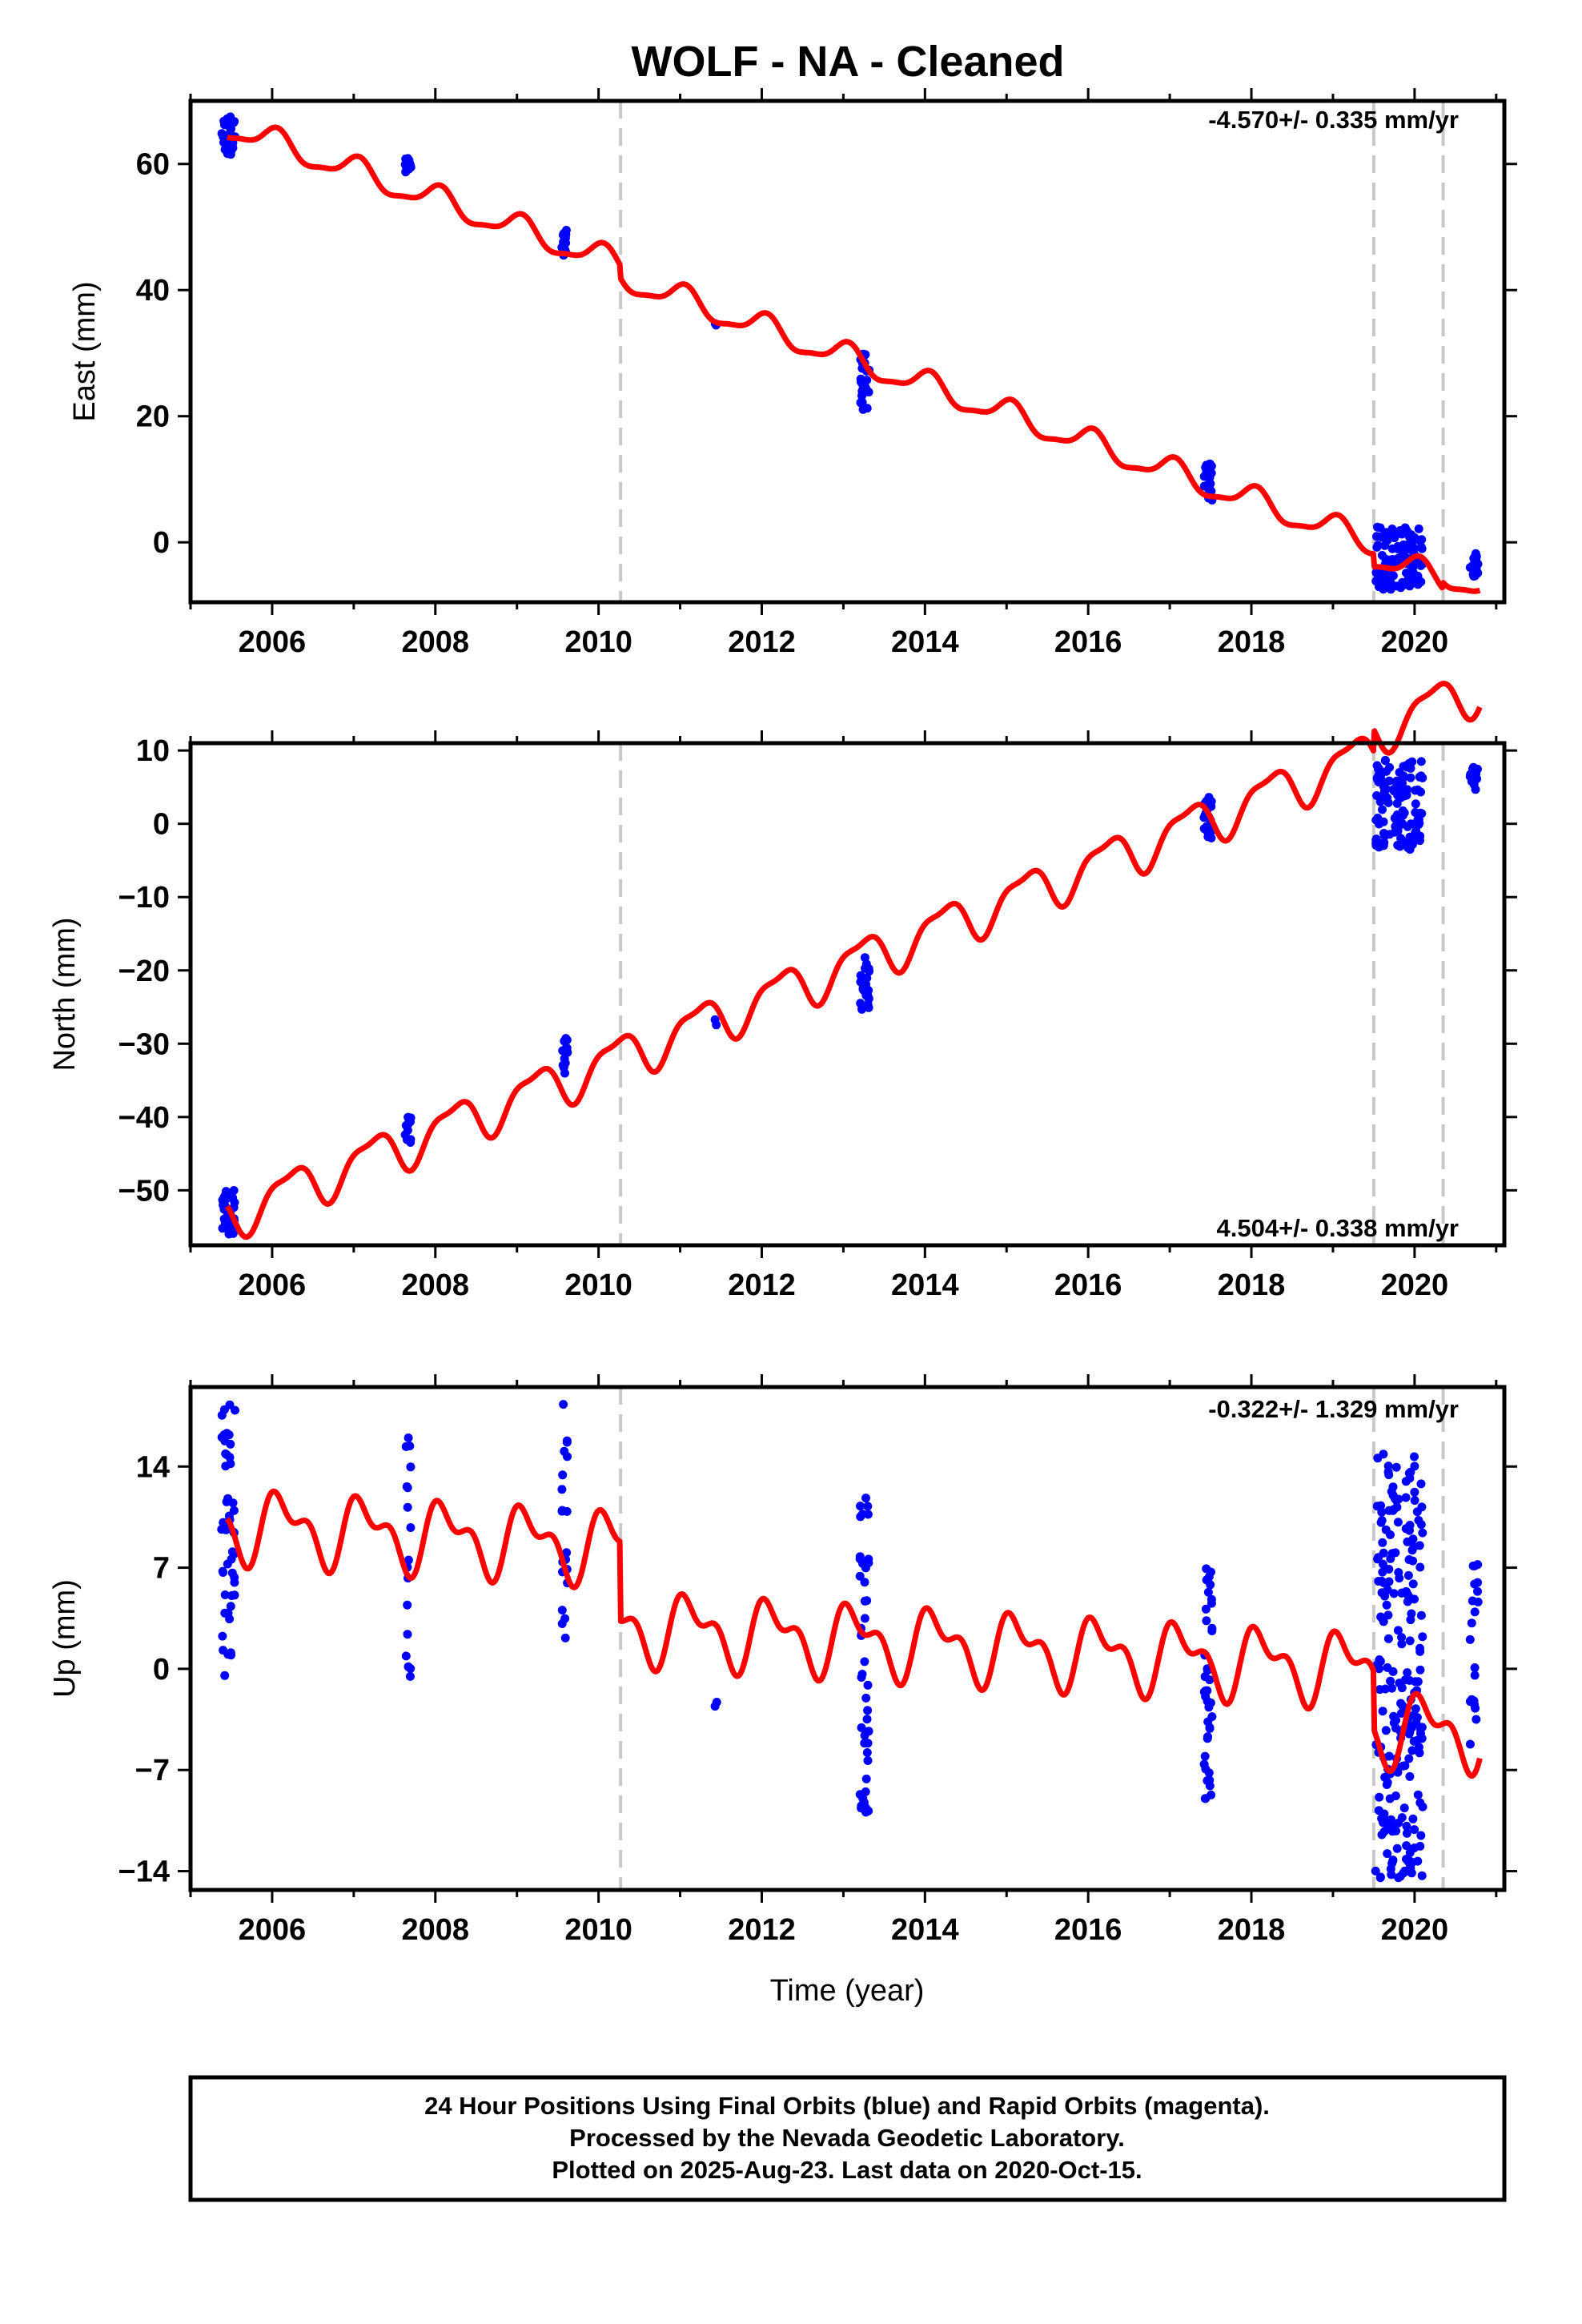  I want to click on east-x-tick-label: 2008, so click(436, 642).